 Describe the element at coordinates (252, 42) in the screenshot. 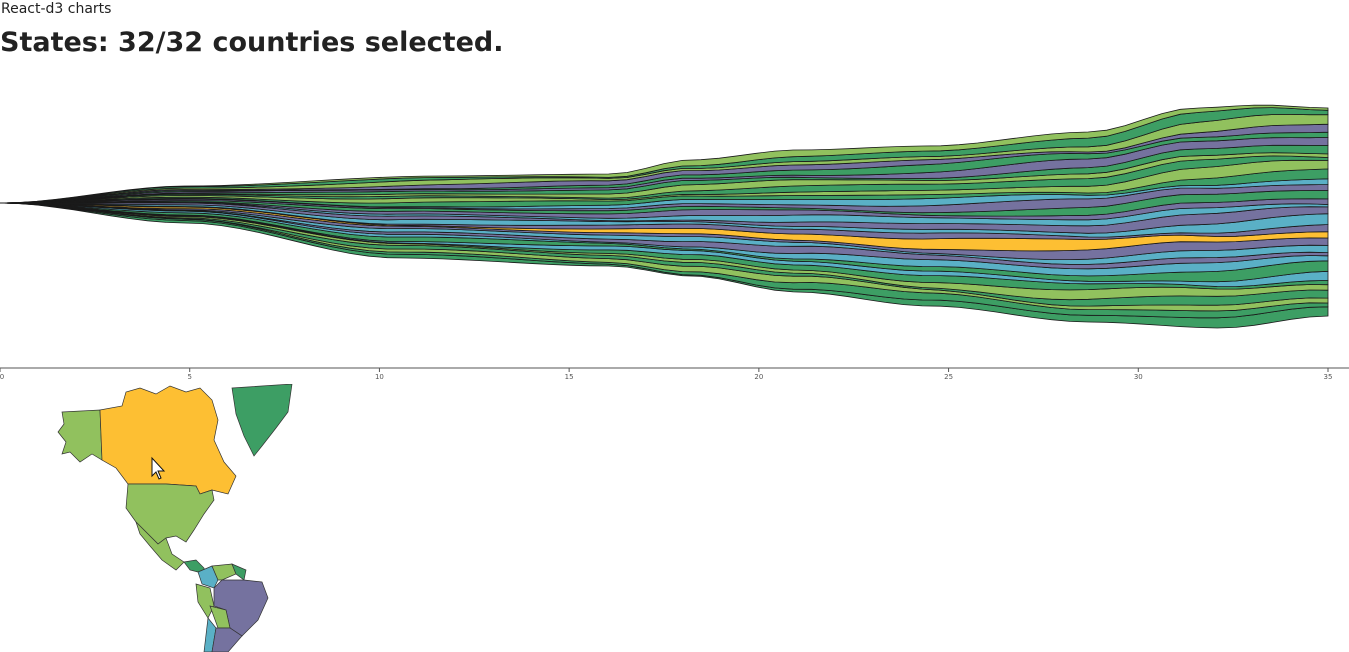

I see `selection-heading: States: 32/32 countries selected.` at that location.